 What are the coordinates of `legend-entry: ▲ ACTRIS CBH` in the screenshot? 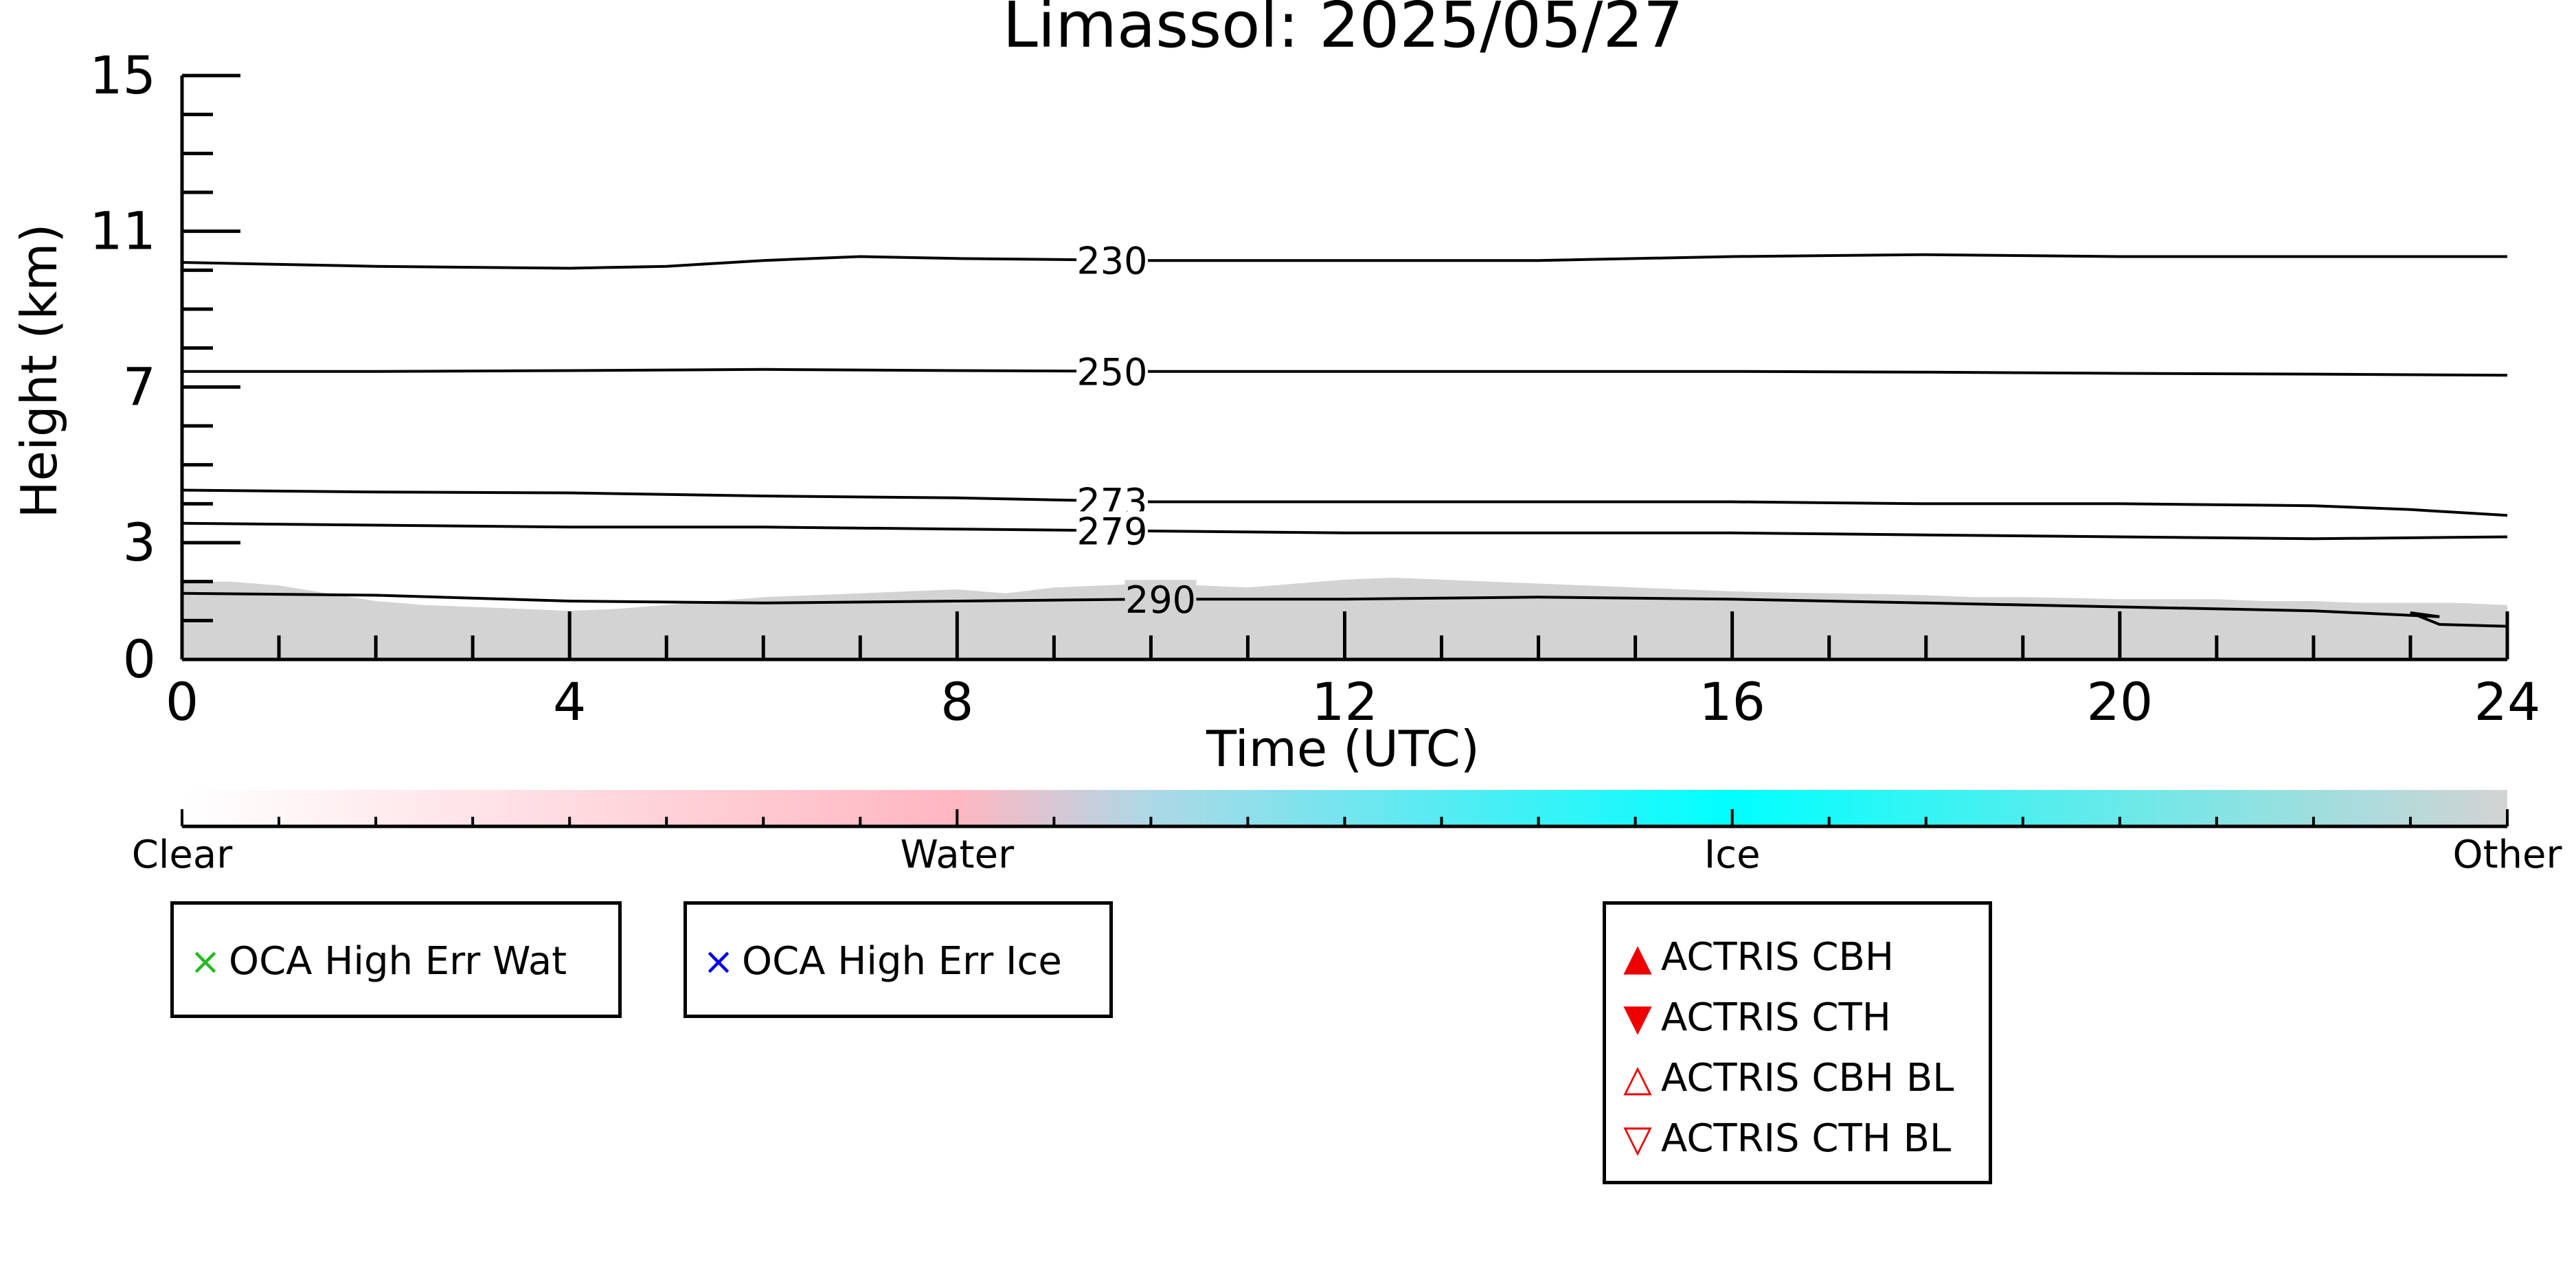 It's located at (1757, 958).